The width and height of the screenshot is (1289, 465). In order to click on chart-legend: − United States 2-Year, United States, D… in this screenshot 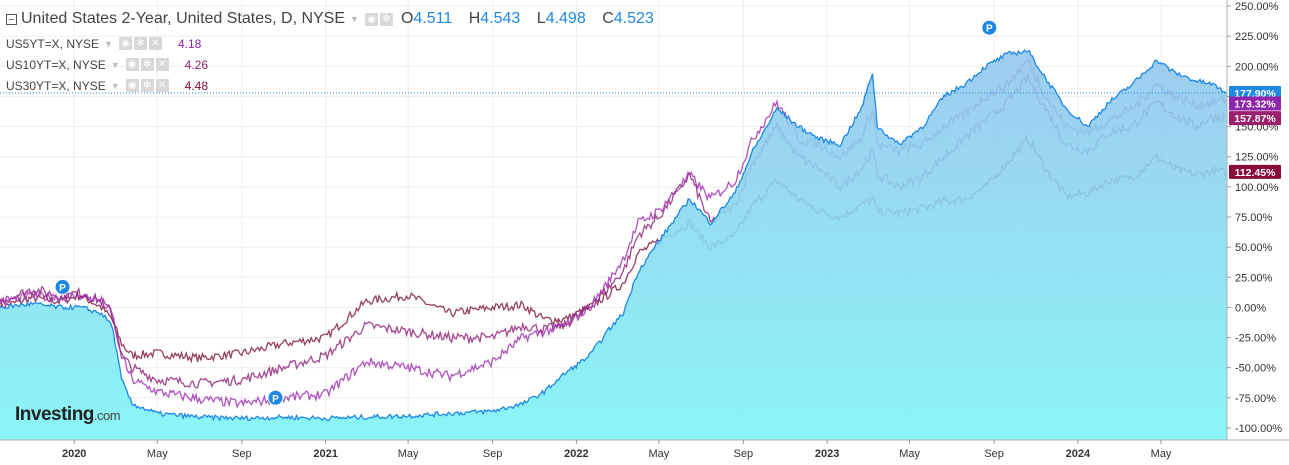, I will do `click(336, 50)`.